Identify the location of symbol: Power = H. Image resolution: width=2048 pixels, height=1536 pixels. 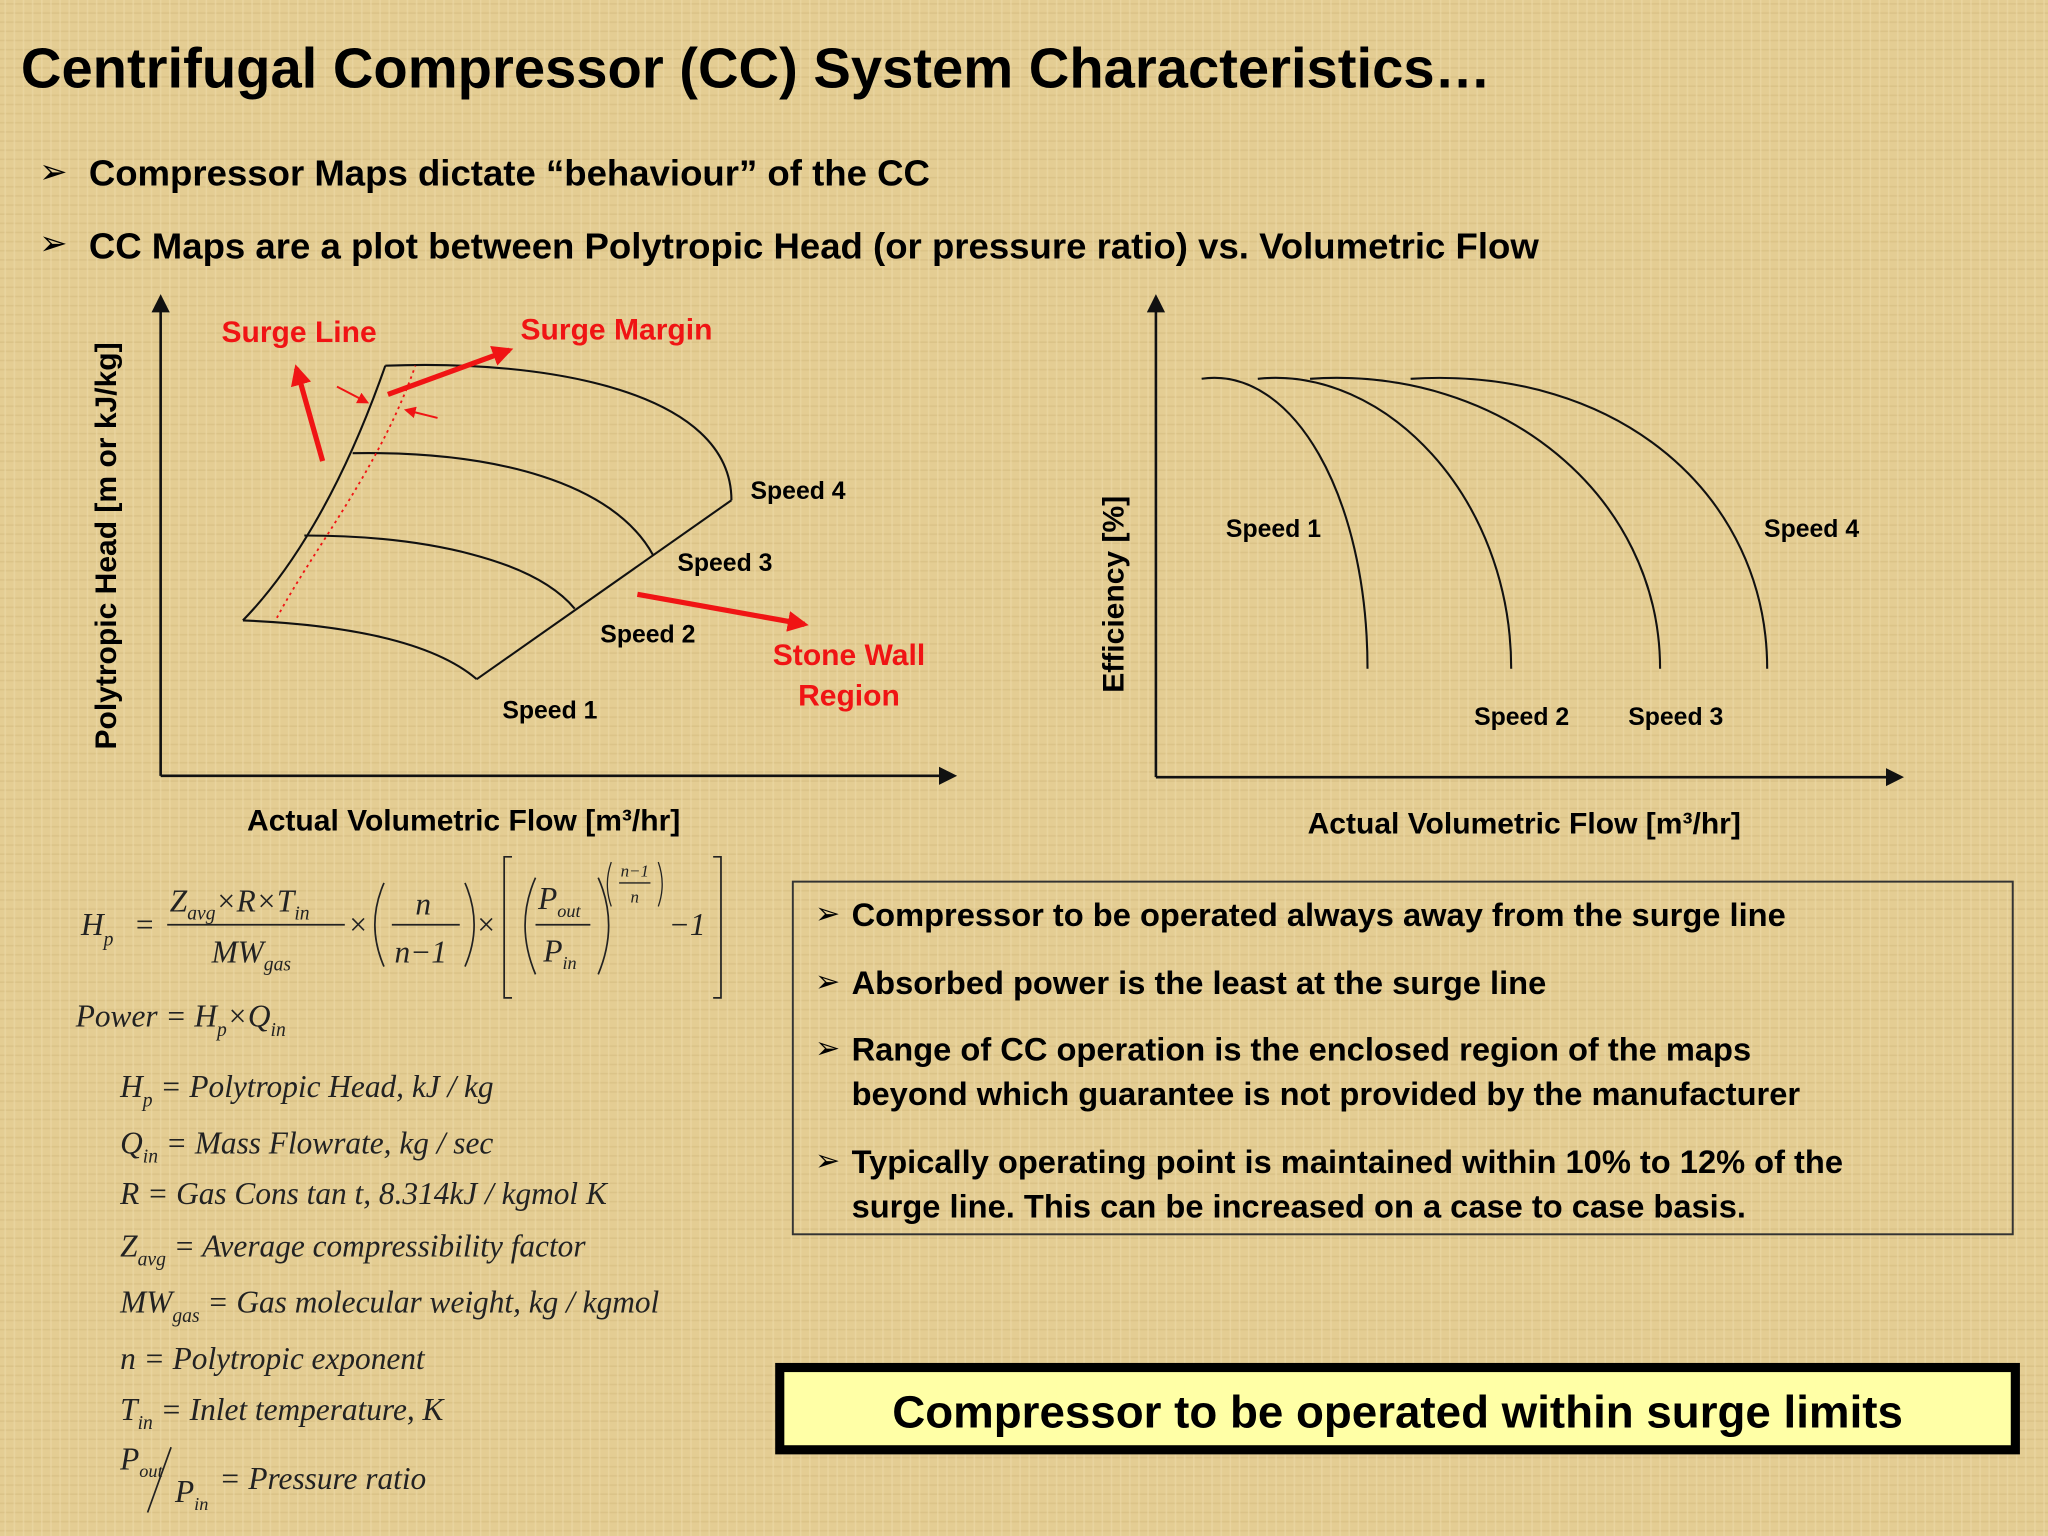
(147, 1016).